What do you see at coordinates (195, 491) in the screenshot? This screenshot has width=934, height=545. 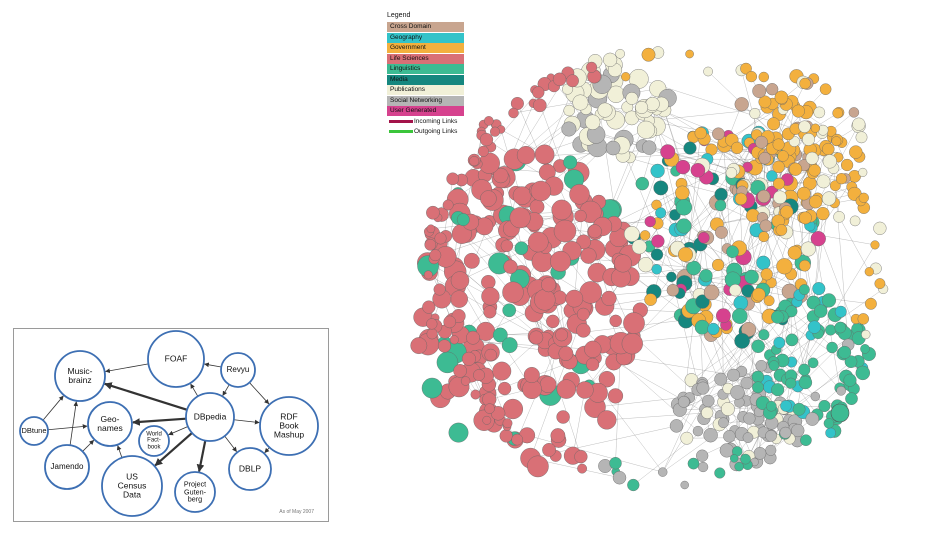 I see `node-label-gutenberg: Project Guten- berg` at bounding box center [195, 491].